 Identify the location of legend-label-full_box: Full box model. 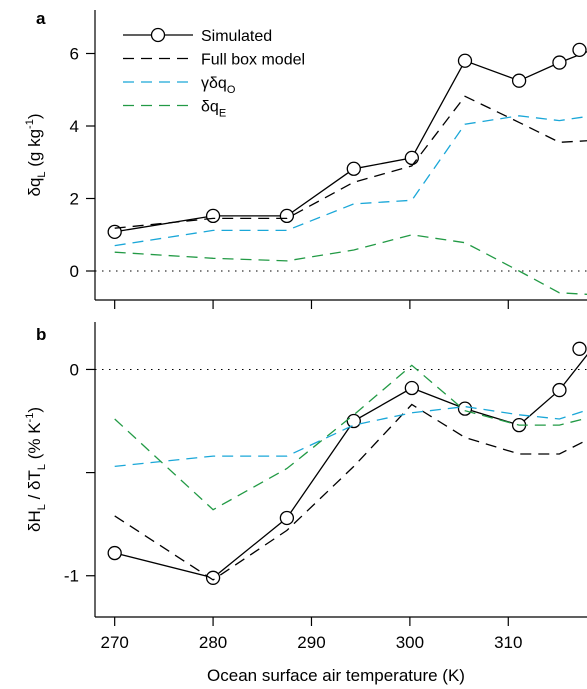
(253, 60).